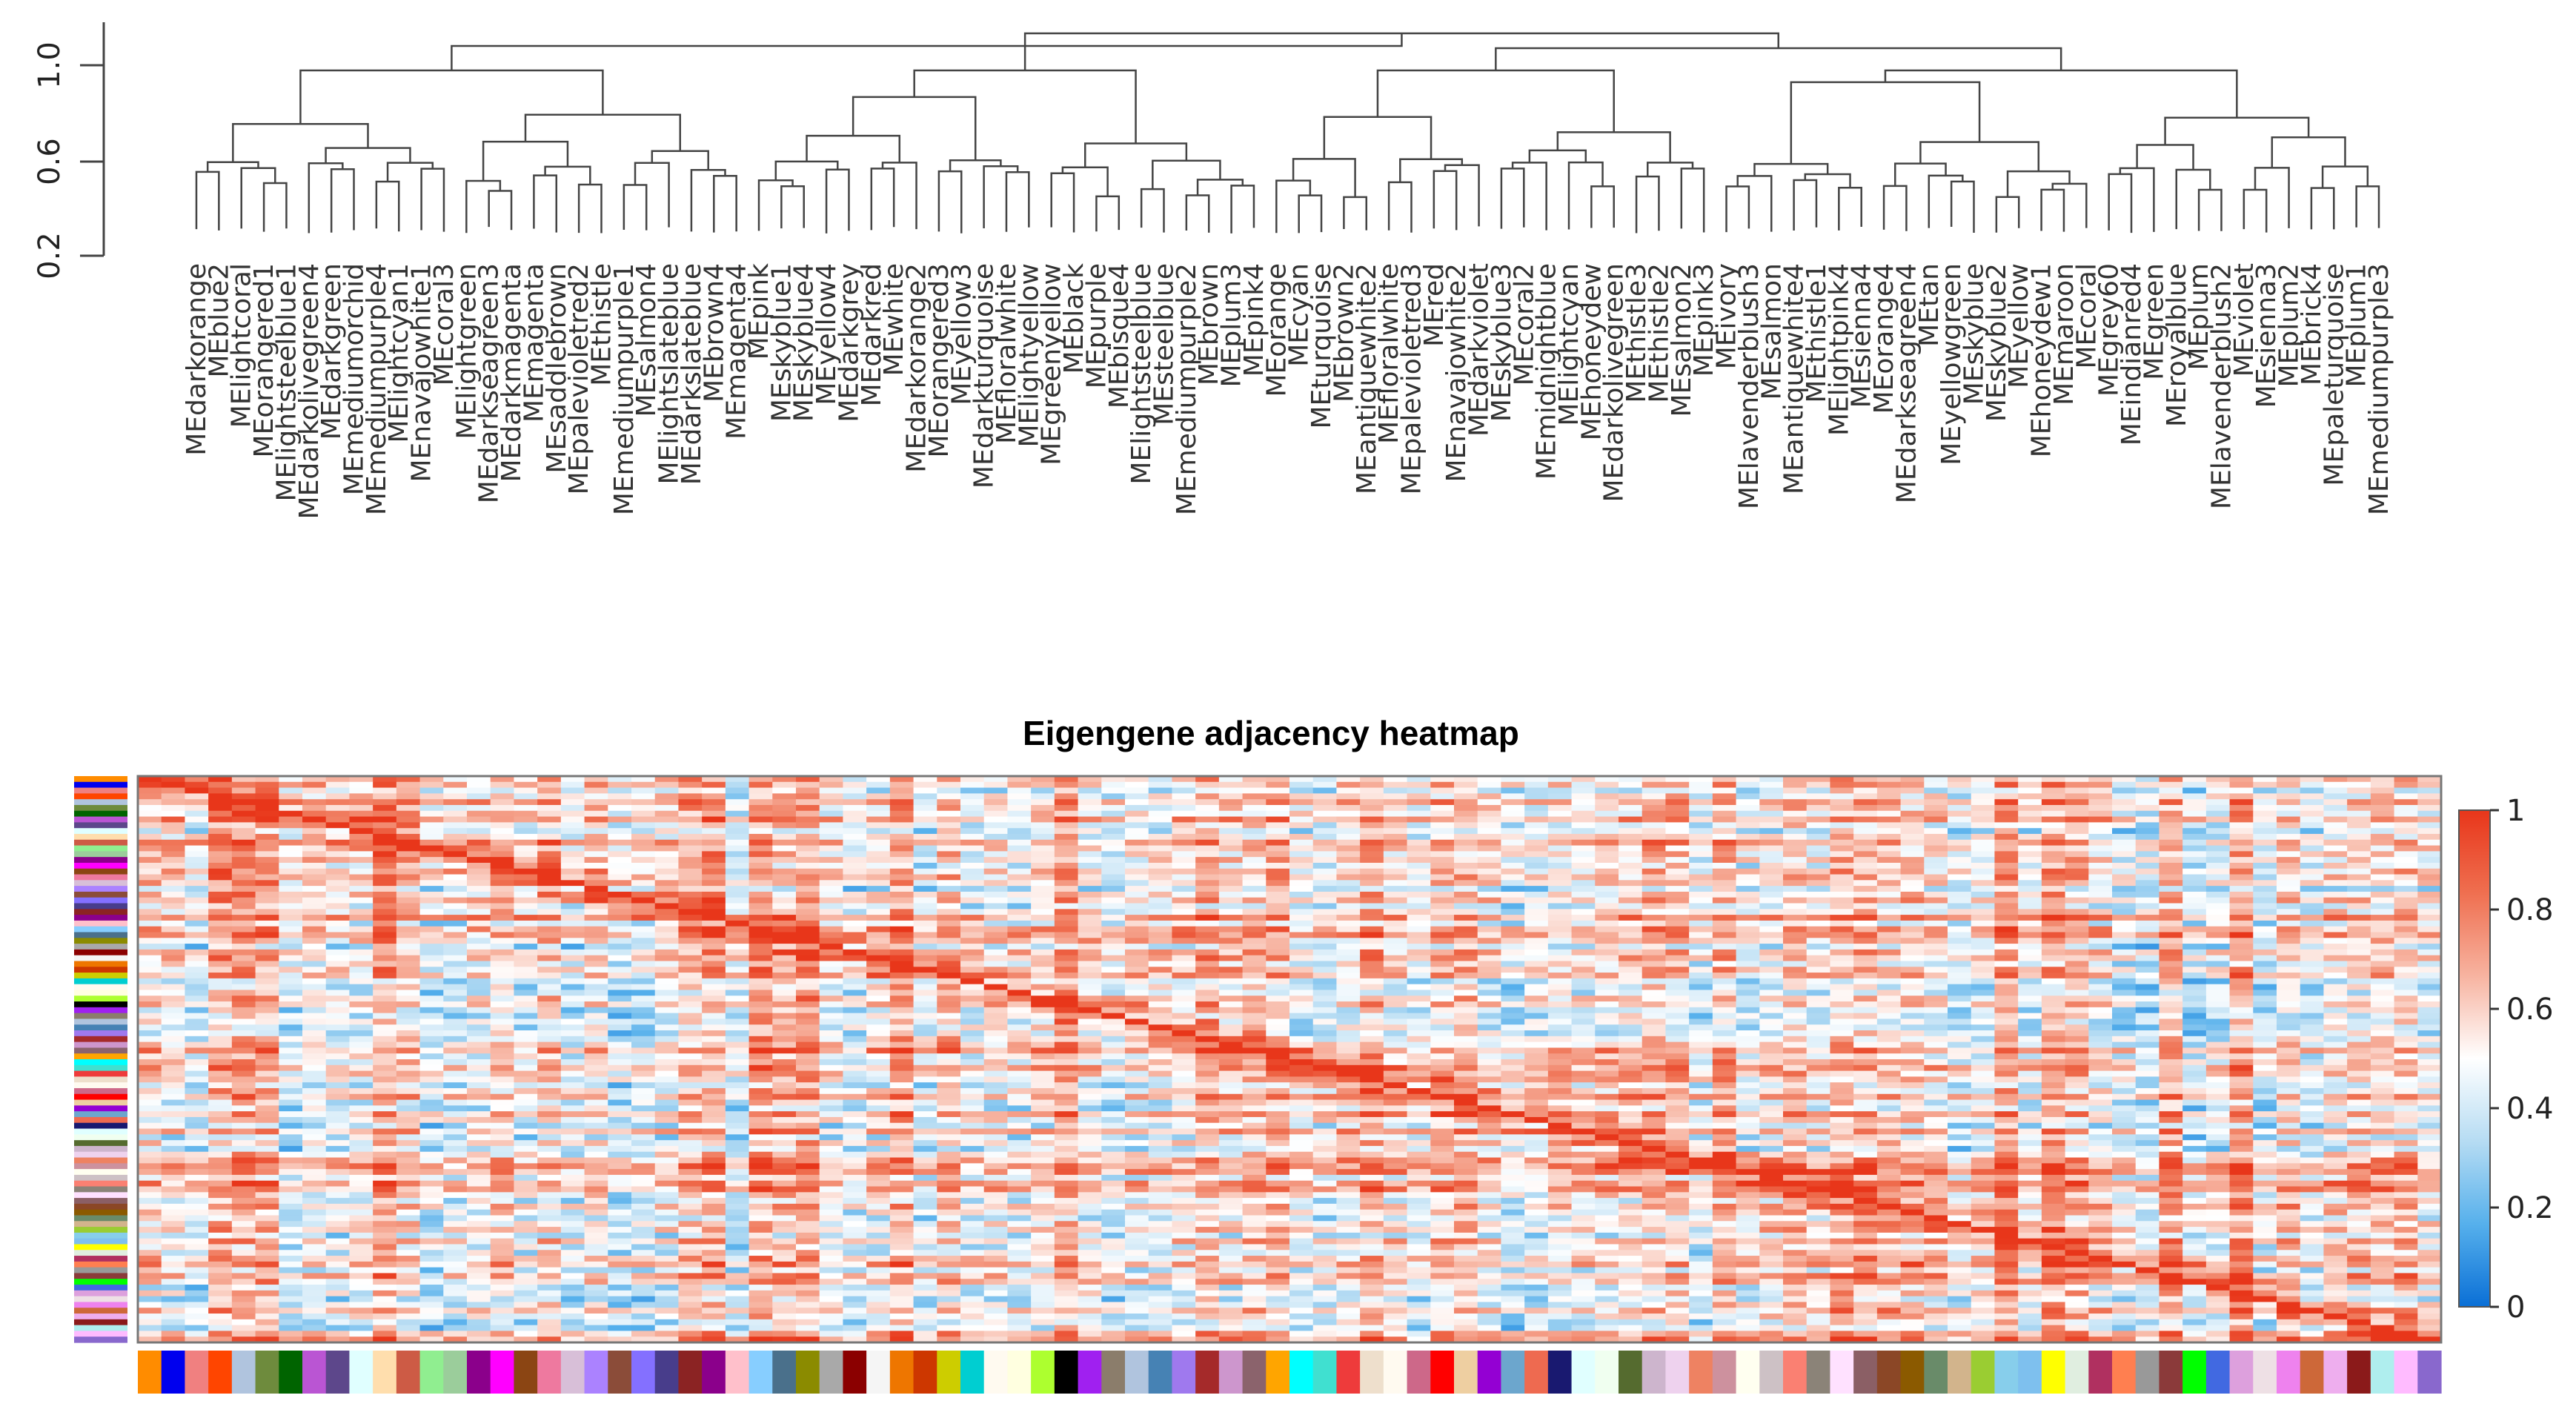 Image resolution: width=2576 pixels, height=1421 pixels. I want to click on dendrogram-leaf-label: MEthistle1, so click(1817, 333).